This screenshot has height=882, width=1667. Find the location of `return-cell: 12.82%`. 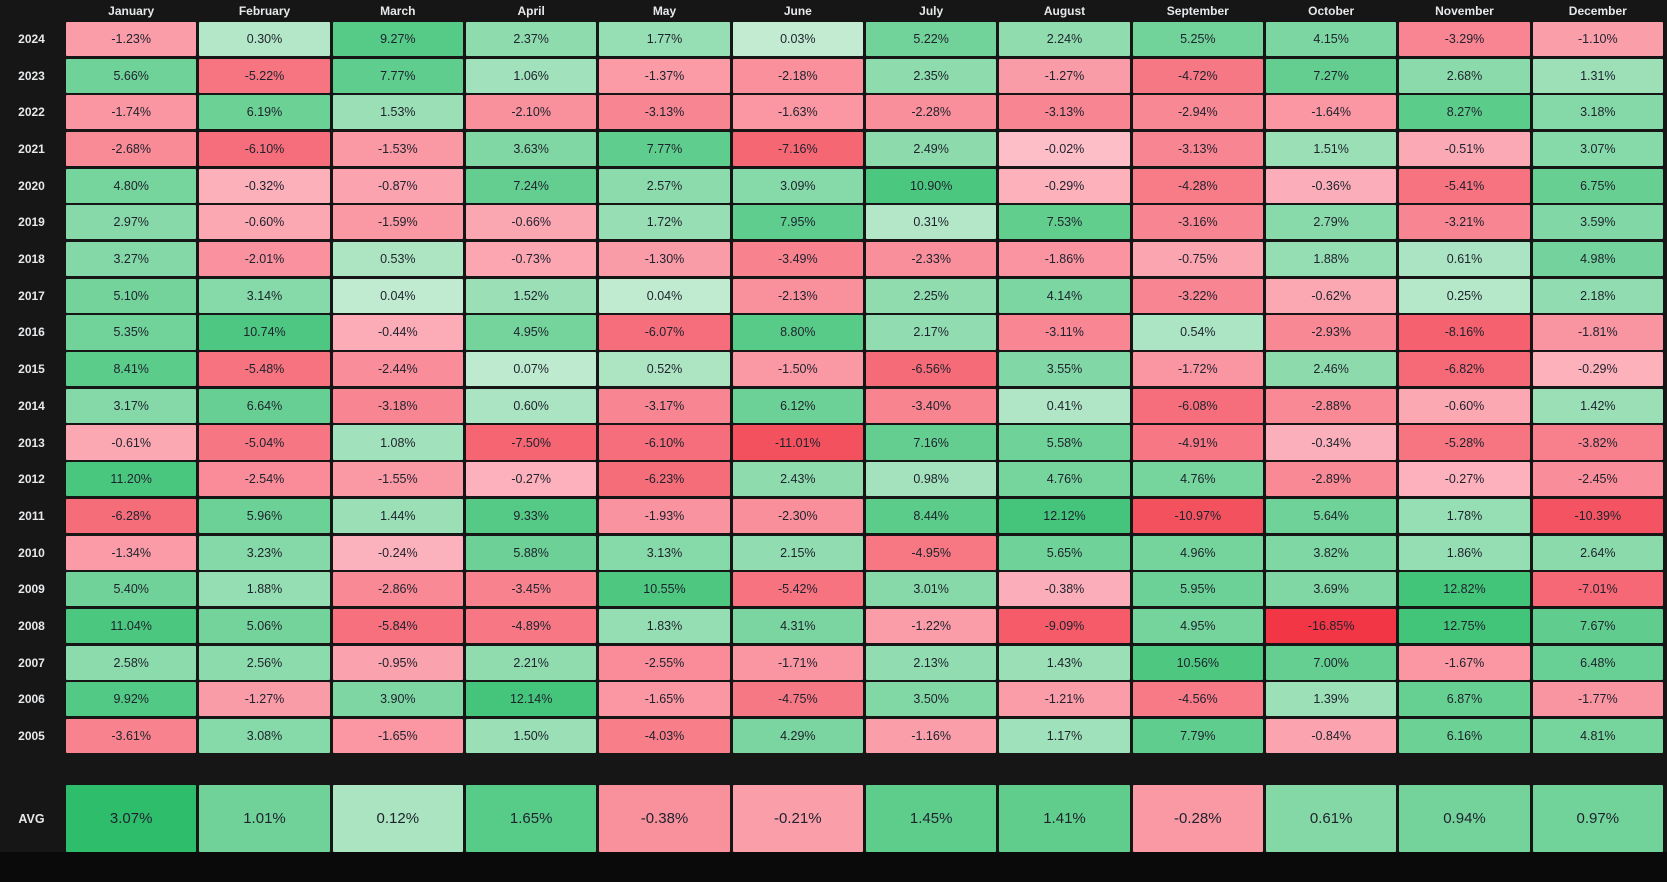

return-cell: 12.82% is located at coordinates (1464, 589).